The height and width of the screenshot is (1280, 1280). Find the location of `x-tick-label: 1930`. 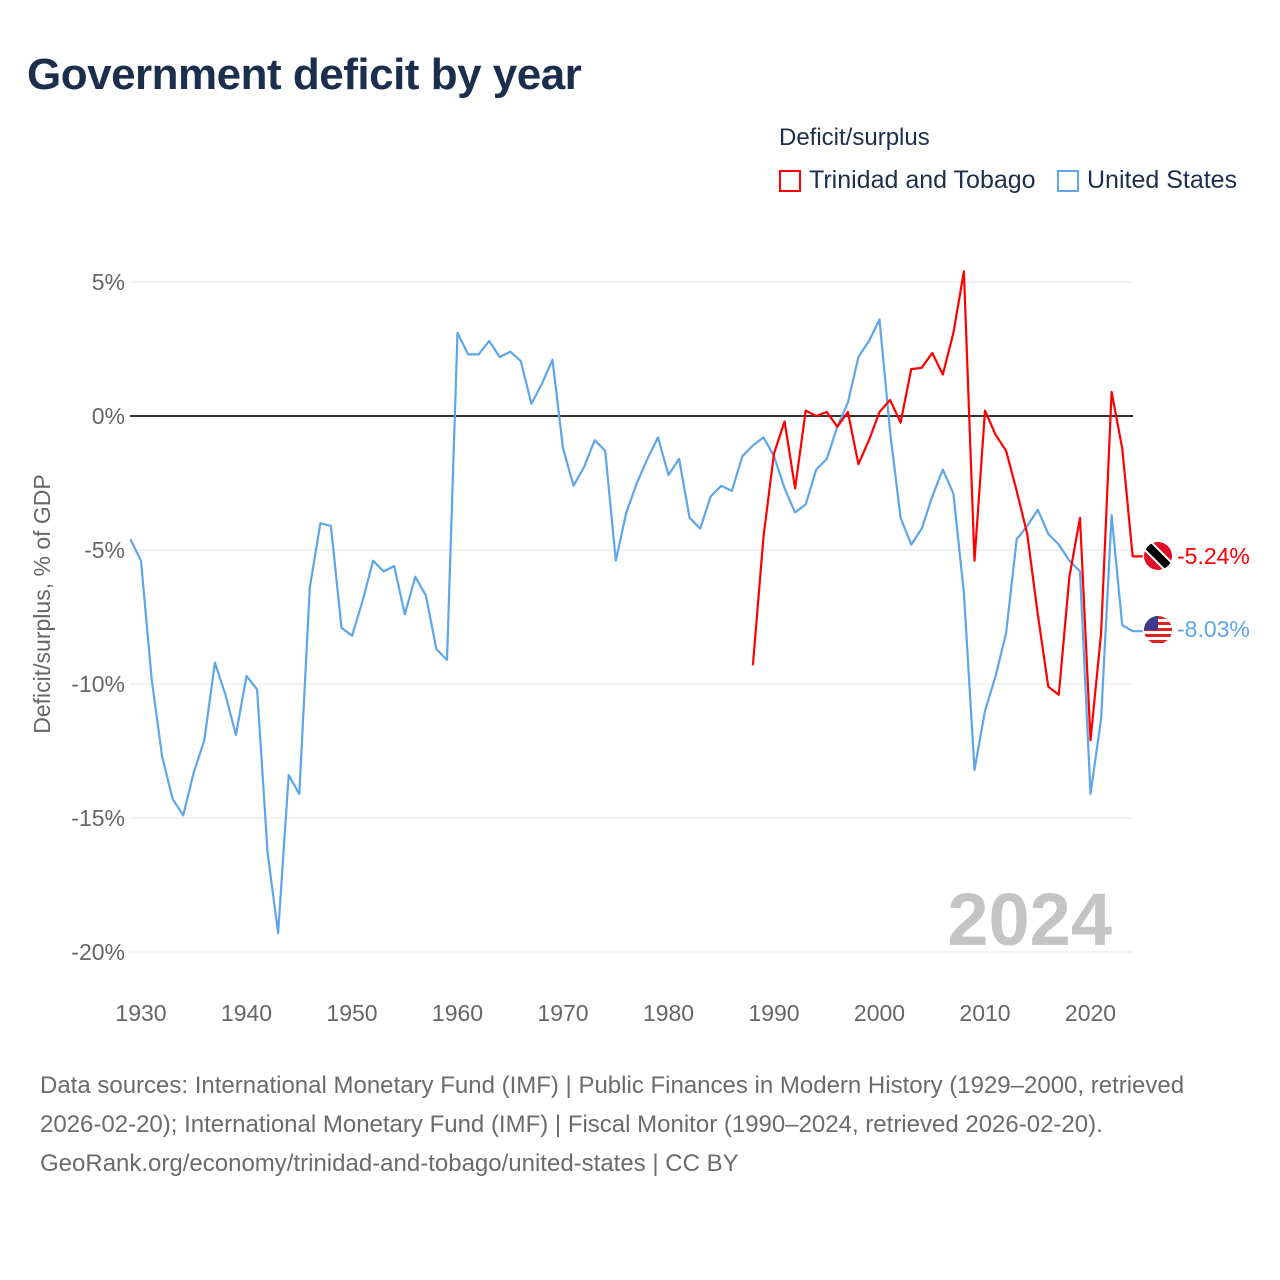

x-tick-label: 1930 is located at coordinates (140, 1013).